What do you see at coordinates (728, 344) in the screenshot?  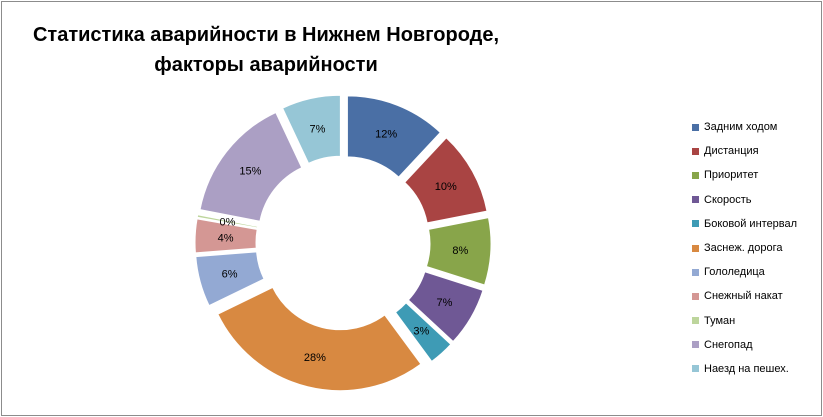 I see `legend-label: Снегопад` at bounding box center [728, 344].